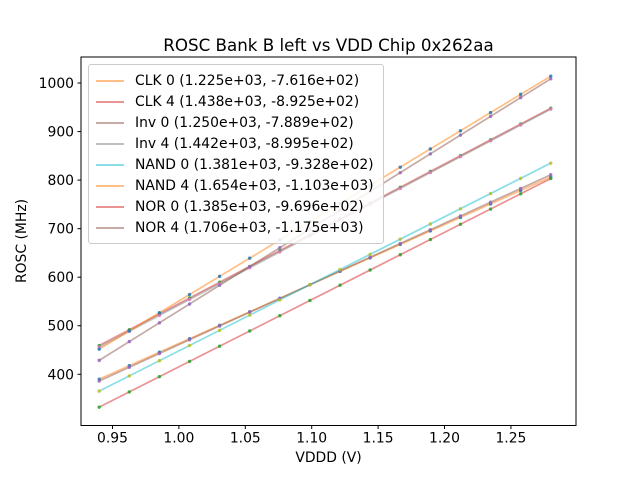  Describe the element at coordinates (60, 230) in the screenshot. I see `y-tick-label: 700` at that location.